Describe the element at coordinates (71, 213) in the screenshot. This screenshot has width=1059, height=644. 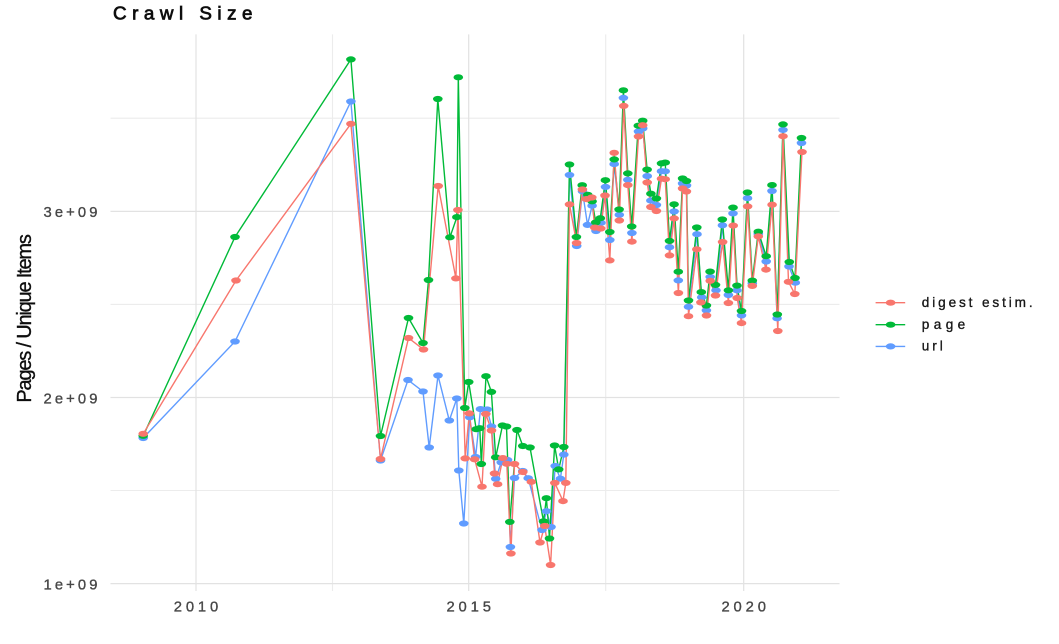
I see `svg-text: 3e+09` at that location.